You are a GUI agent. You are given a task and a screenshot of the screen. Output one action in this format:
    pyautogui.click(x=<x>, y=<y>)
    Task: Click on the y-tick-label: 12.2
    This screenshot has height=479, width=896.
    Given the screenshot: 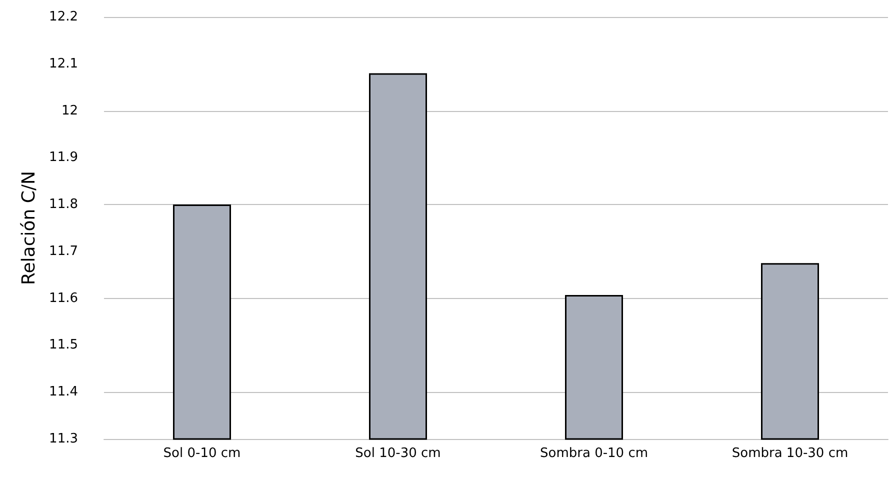 What is the action you would take?
    pyautogui.click(x=63, y=17)
    